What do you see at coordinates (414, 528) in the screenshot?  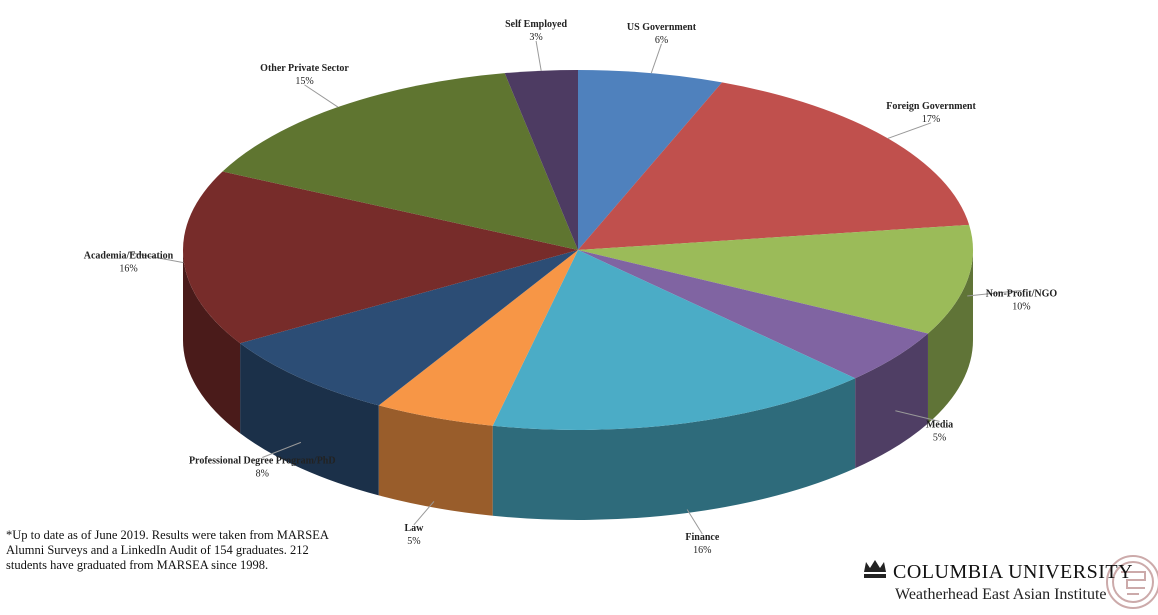 I see `category-label: Law` at bounding box center [414, 528].